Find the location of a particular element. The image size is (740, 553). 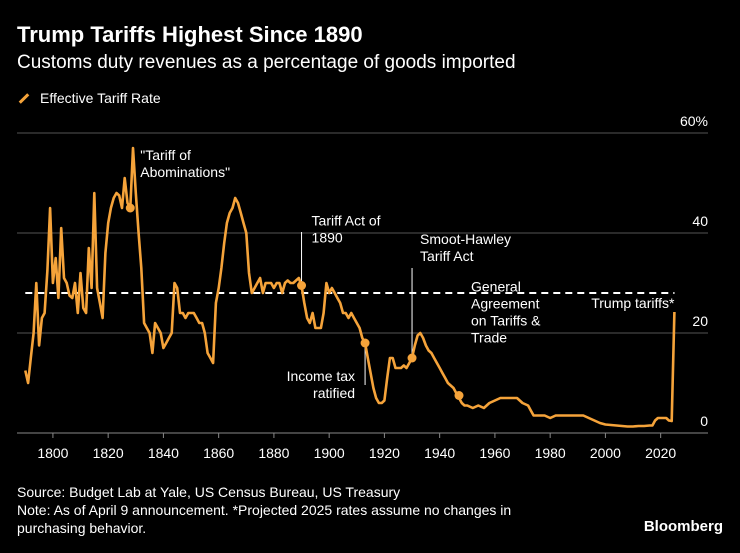

annotation-line: Tariff Act of is located at coordinates (346, 221).